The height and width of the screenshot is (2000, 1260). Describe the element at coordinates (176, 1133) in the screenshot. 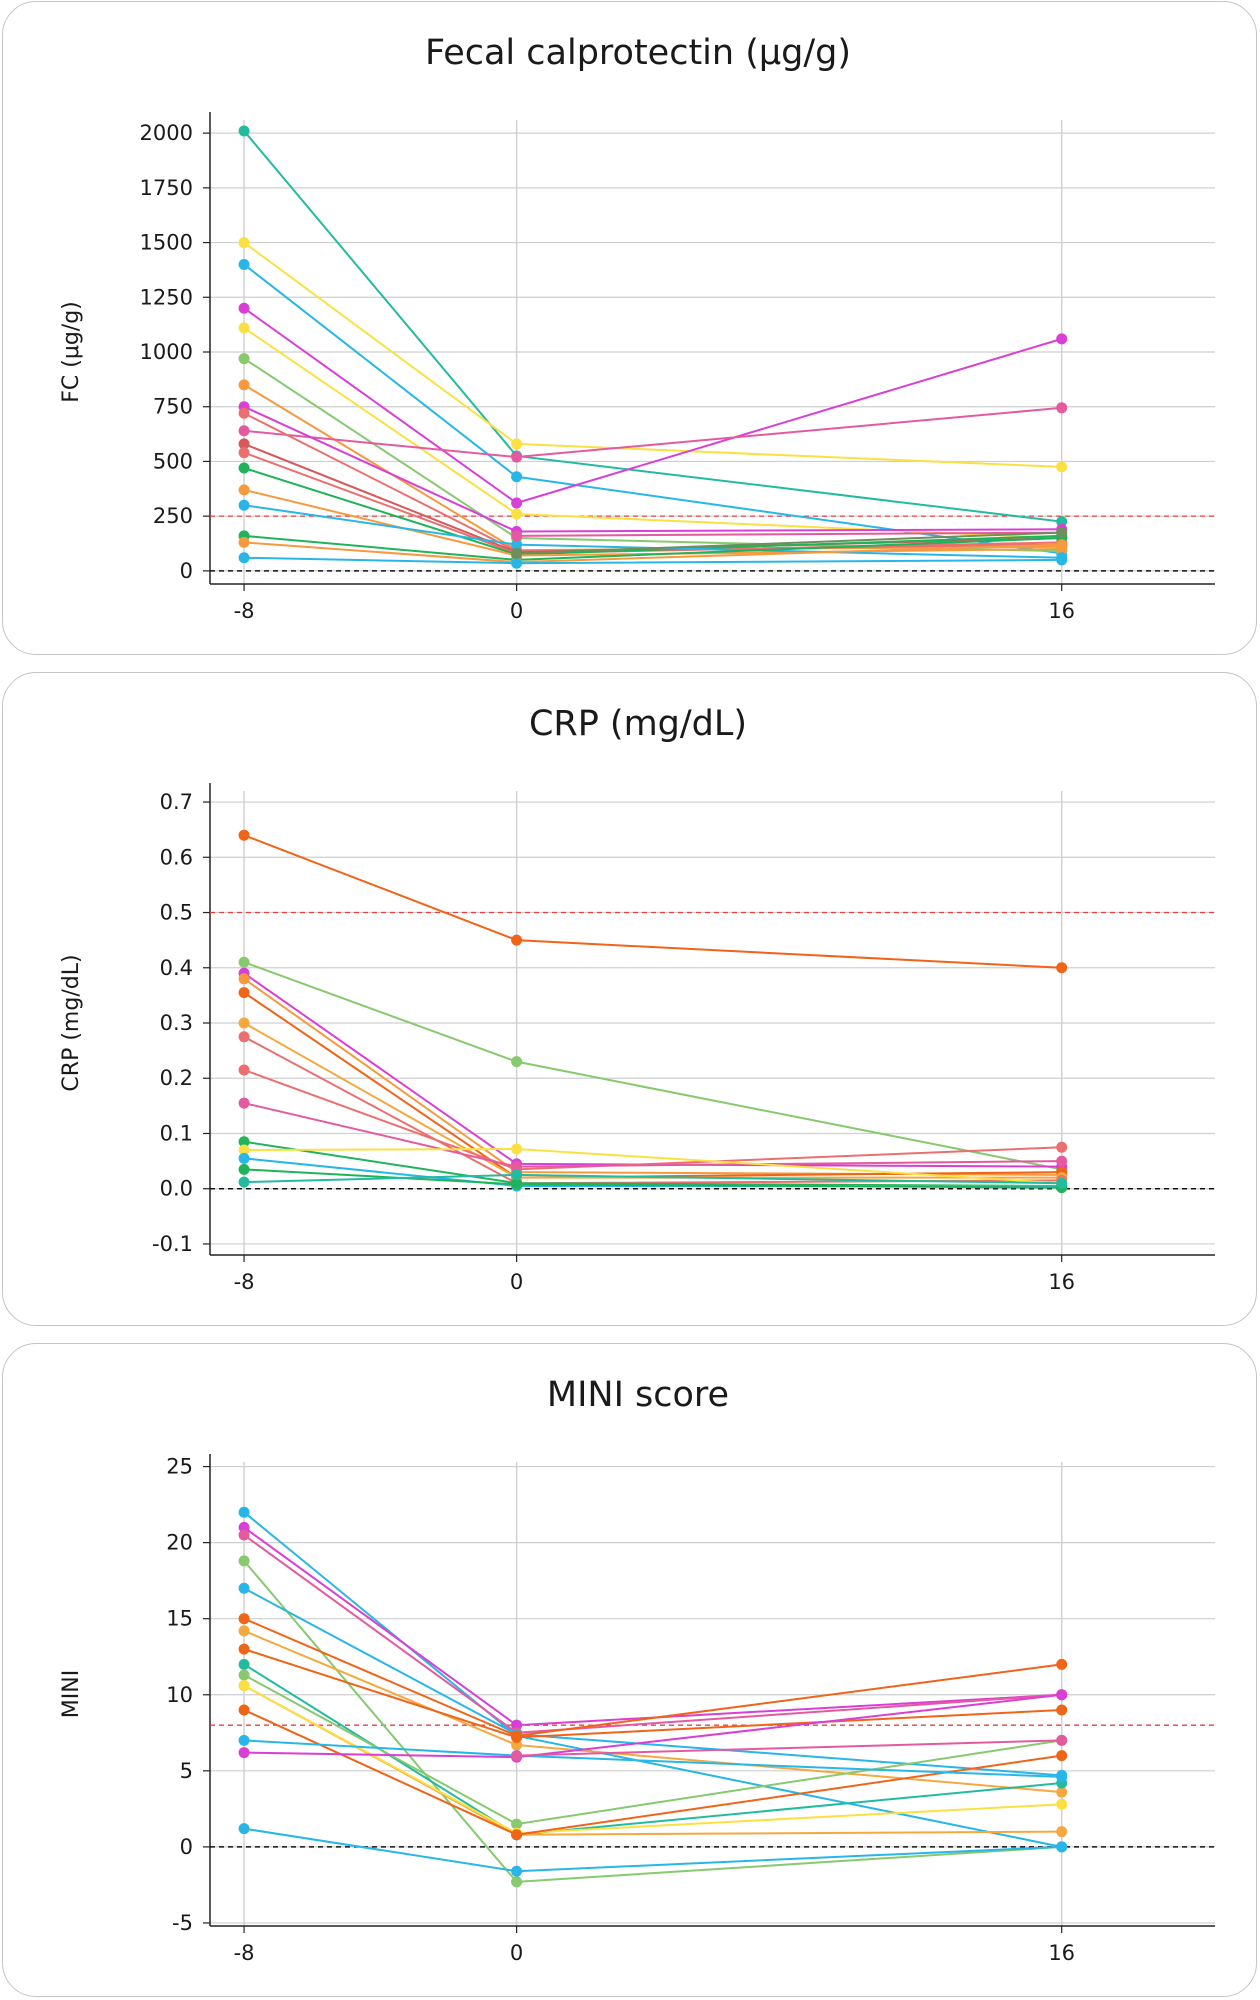

I see `crp-y-tick-label: 0.1` at that location.